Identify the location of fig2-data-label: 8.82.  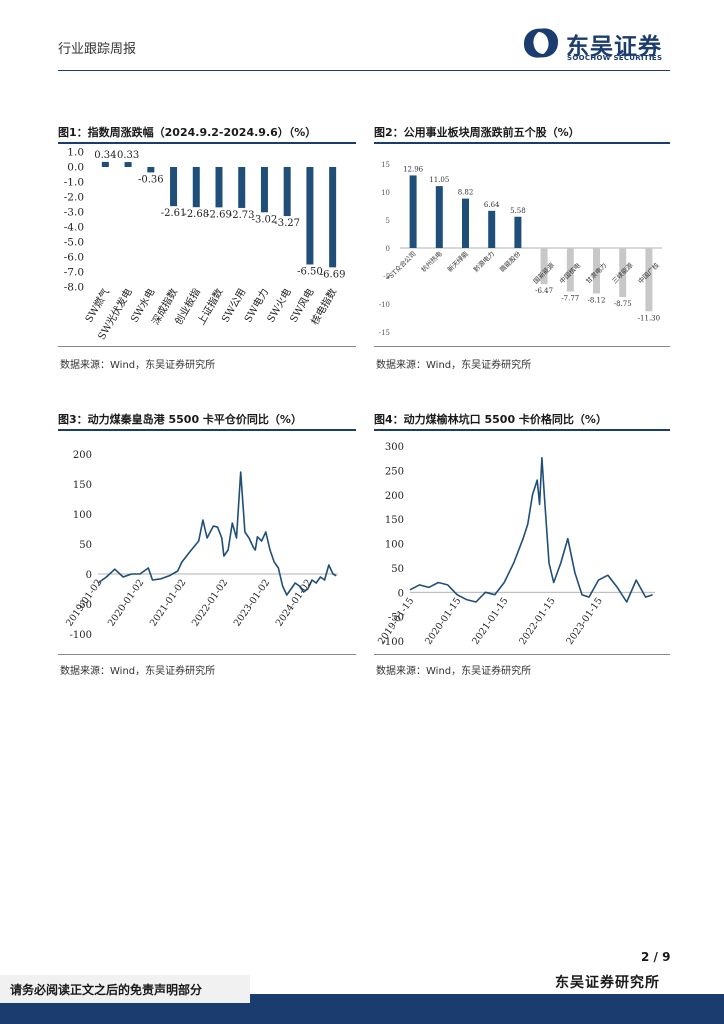
(466, 193).